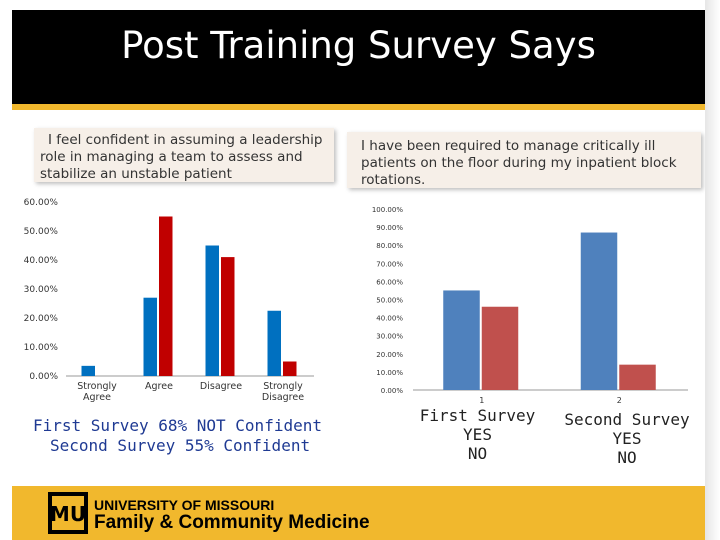 This screenshot has width=720, height=540. I want to click on legend-second-answer2: NO, so click(627, 457).